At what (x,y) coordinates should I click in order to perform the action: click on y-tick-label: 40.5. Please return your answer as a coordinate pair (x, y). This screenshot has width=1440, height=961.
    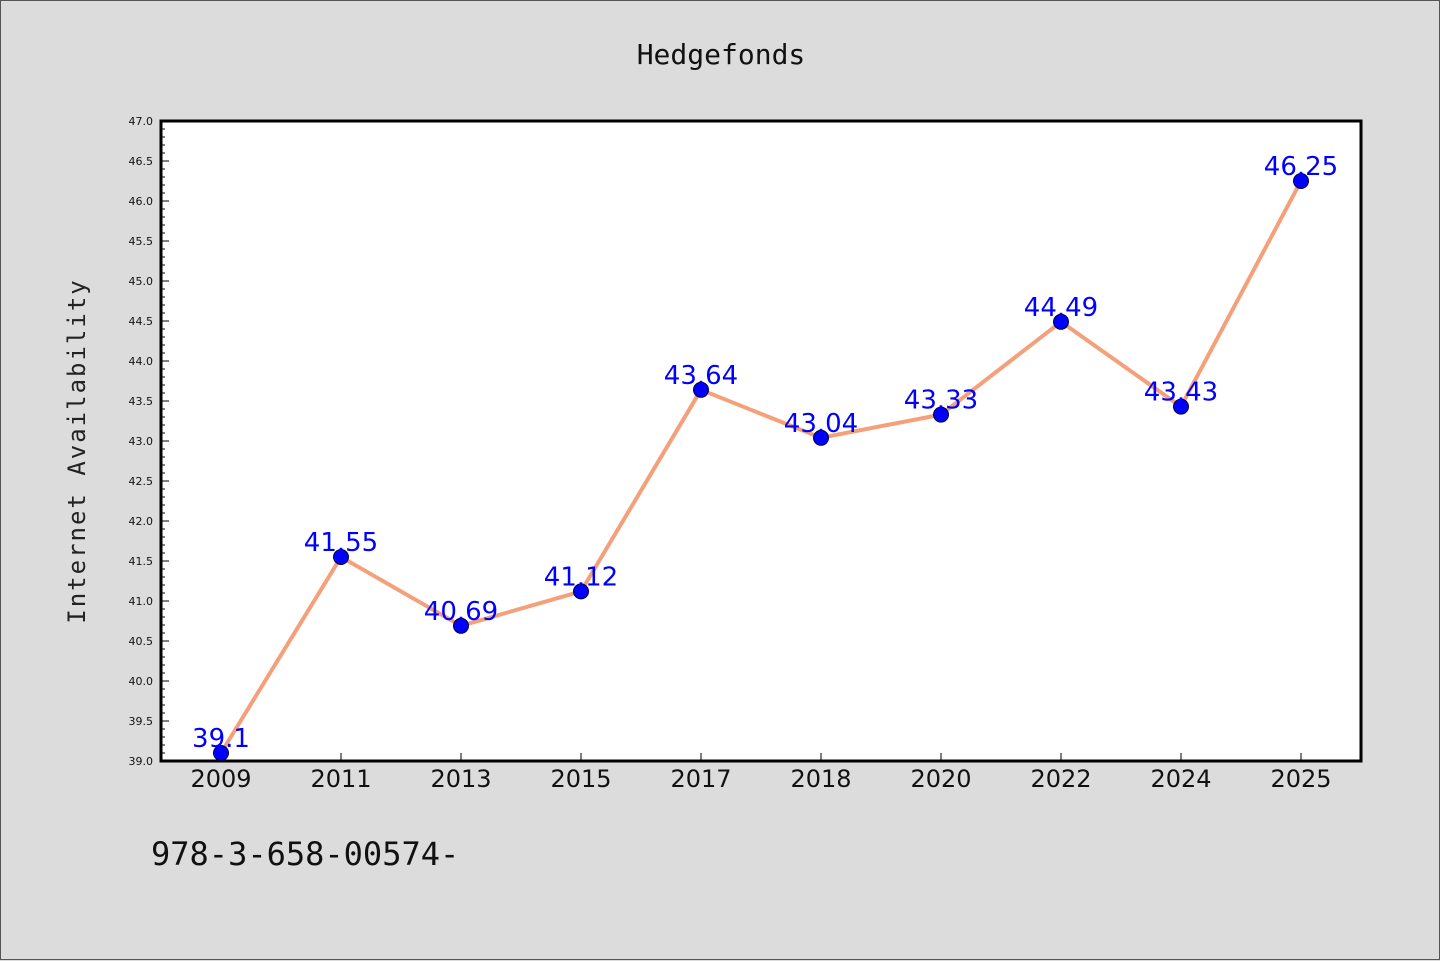
    Looking at the image, I should click on (141, 641).